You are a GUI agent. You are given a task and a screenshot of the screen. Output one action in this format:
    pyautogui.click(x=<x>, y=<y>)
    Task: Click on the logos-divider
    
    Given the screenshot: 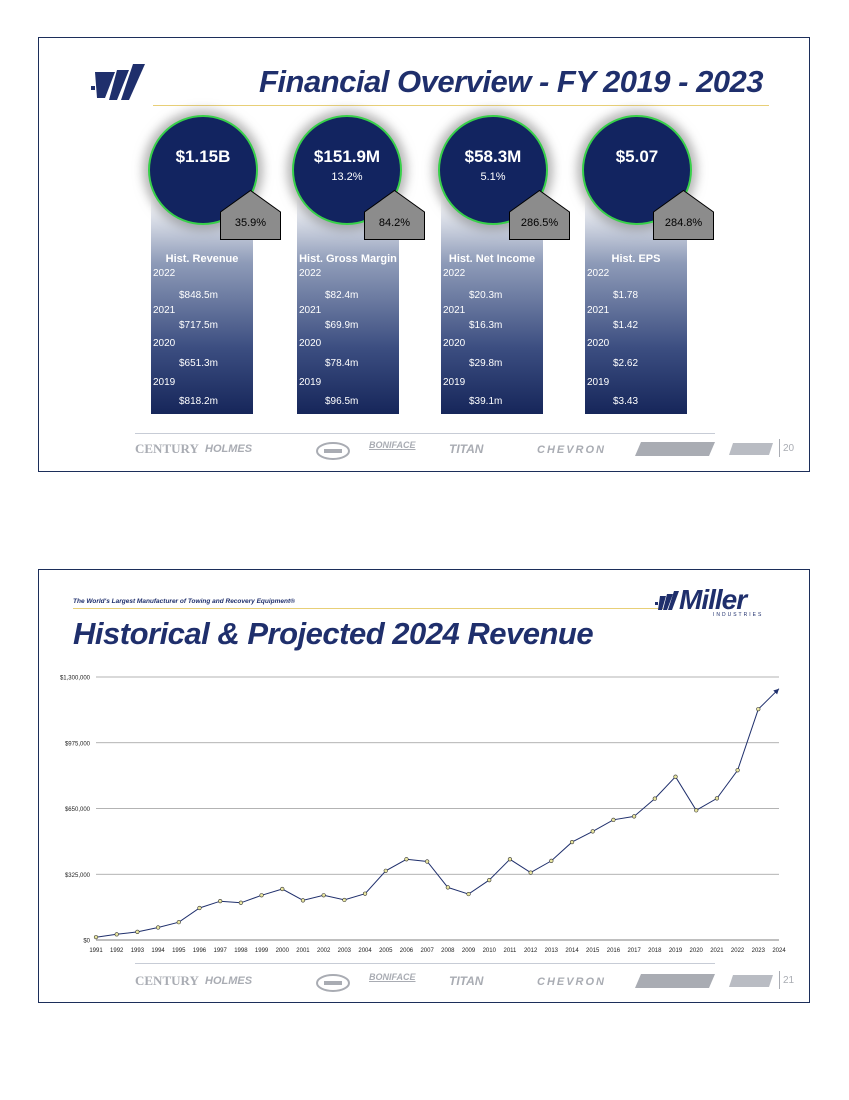 What is the action you would take?
    pyautogui.click(x=425, y=963)
    